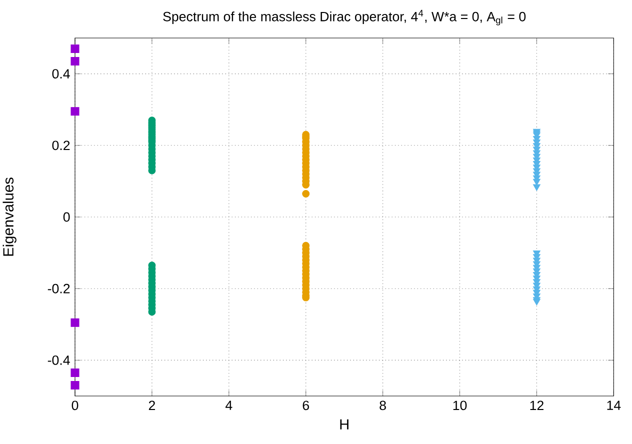  What do you see at coordinates (151, 405) in the screenshot?
I see `x-tick-label: 2` at bounding box center [151, 405].